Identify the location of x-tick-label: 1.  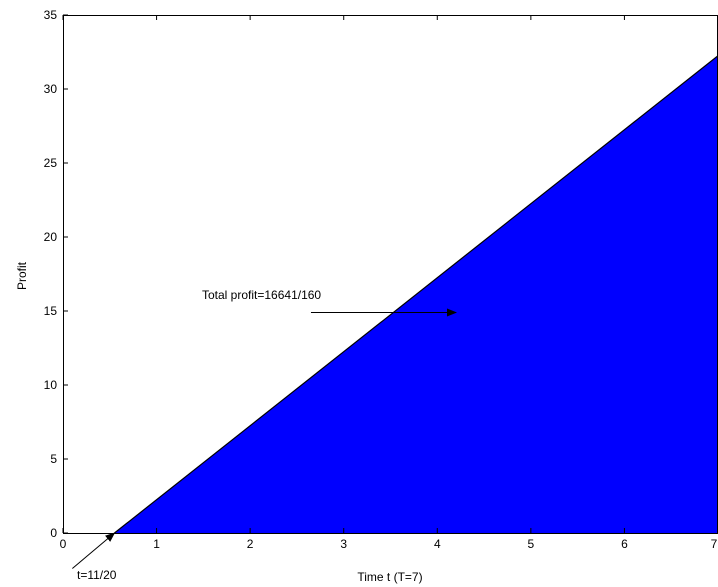
(156, 544).